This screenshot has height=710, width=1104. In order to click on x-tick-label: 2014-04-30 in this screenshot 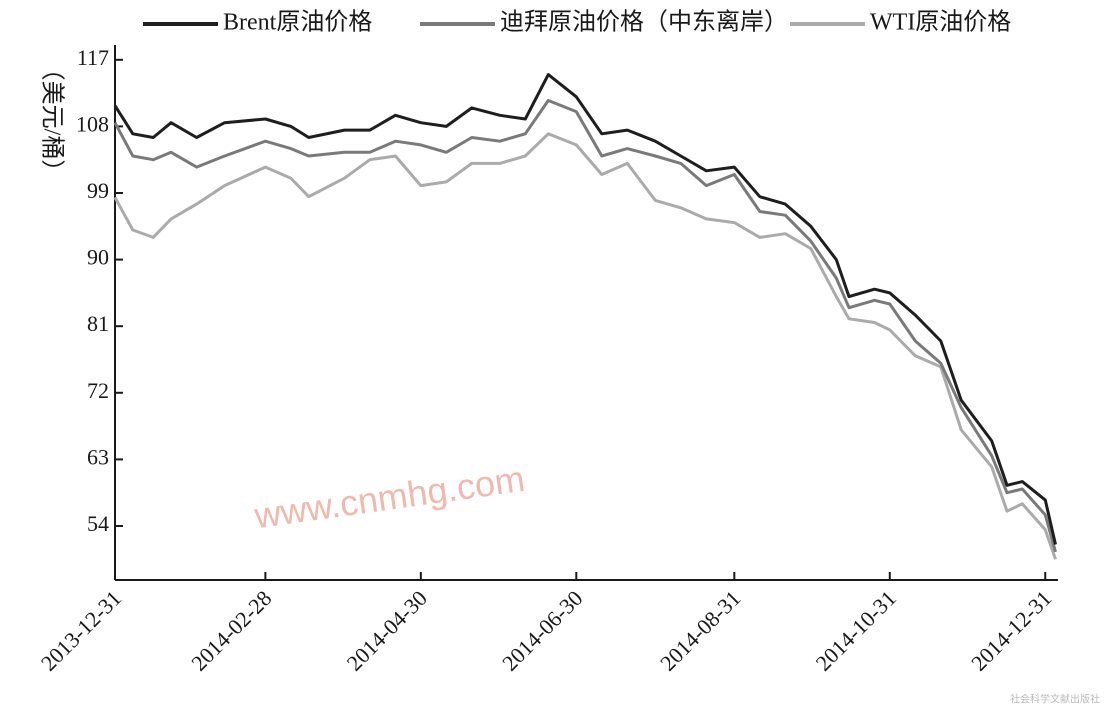, I will do `click(387, 630)`.